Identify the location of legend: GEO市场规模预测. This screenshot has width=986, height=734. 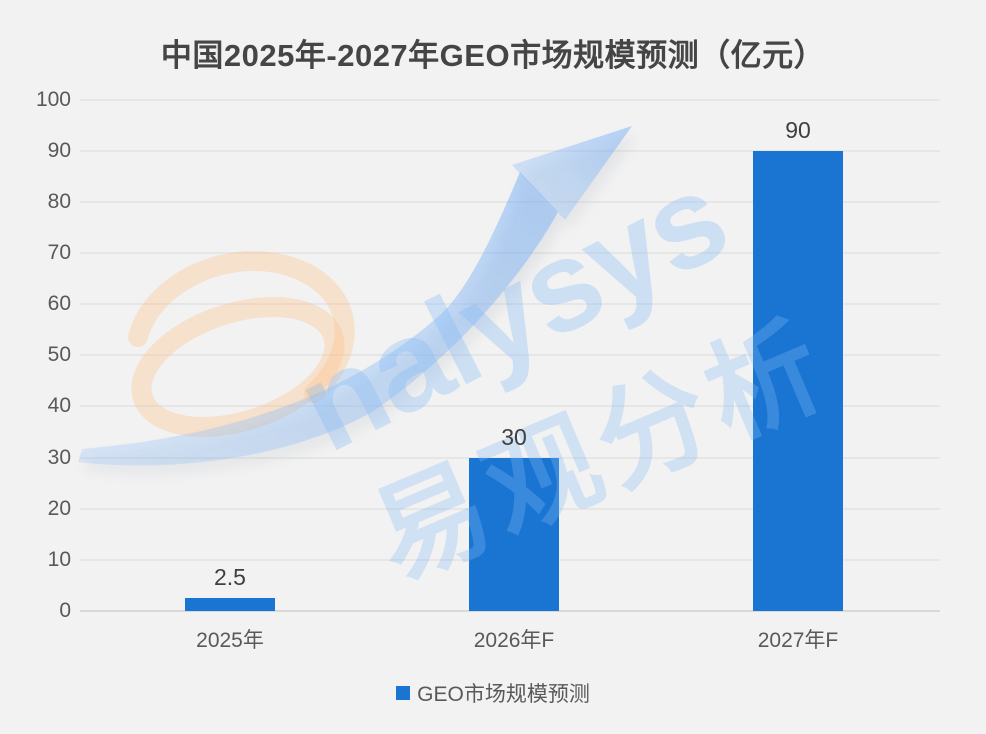
(493, 693).